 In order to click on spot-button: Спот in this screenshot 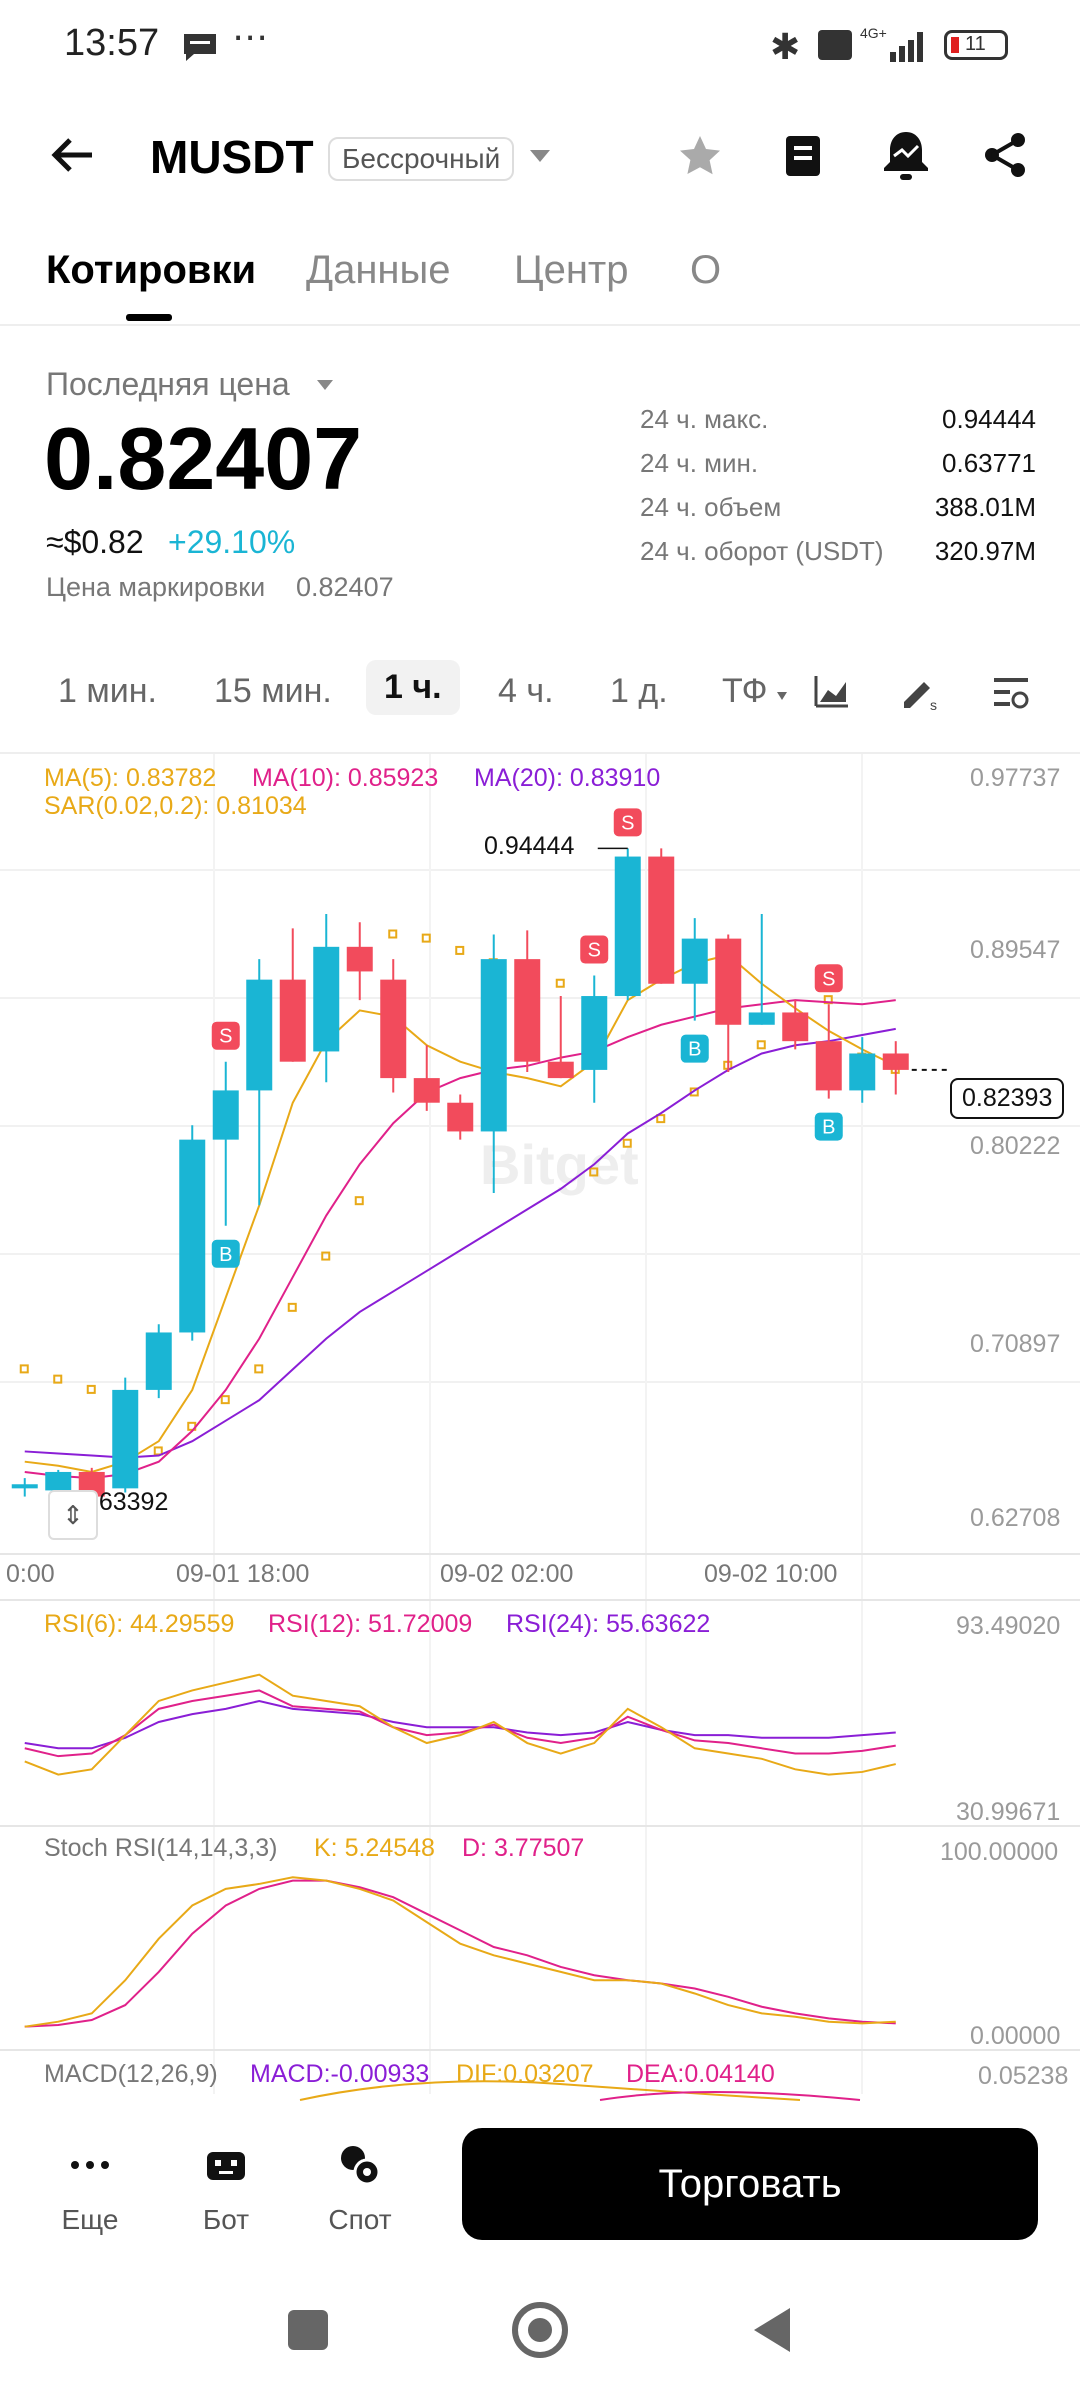, I will do `click(360, 2188)`.